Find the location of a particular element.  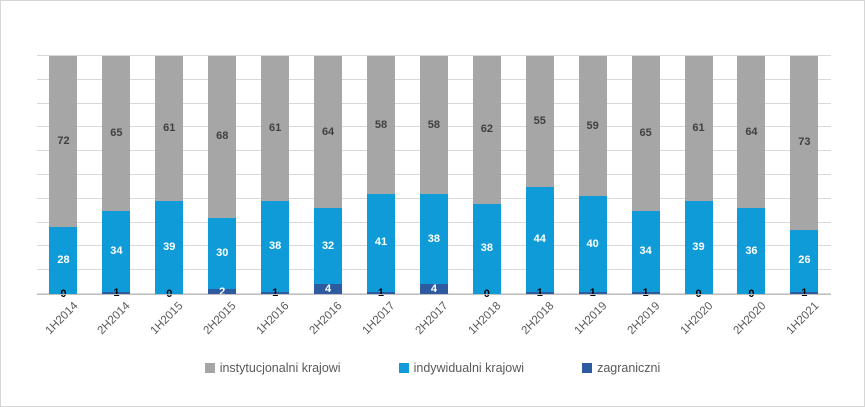

legend-item: zagraniczni is located at coordinates (621, 368).